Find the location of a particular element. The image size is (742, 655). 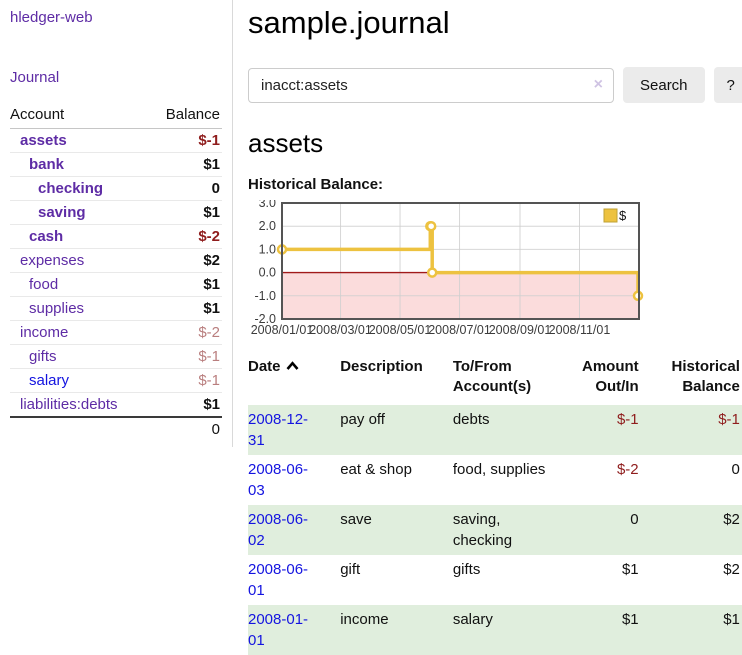

search-box: × is located at coordinates (431, 85).